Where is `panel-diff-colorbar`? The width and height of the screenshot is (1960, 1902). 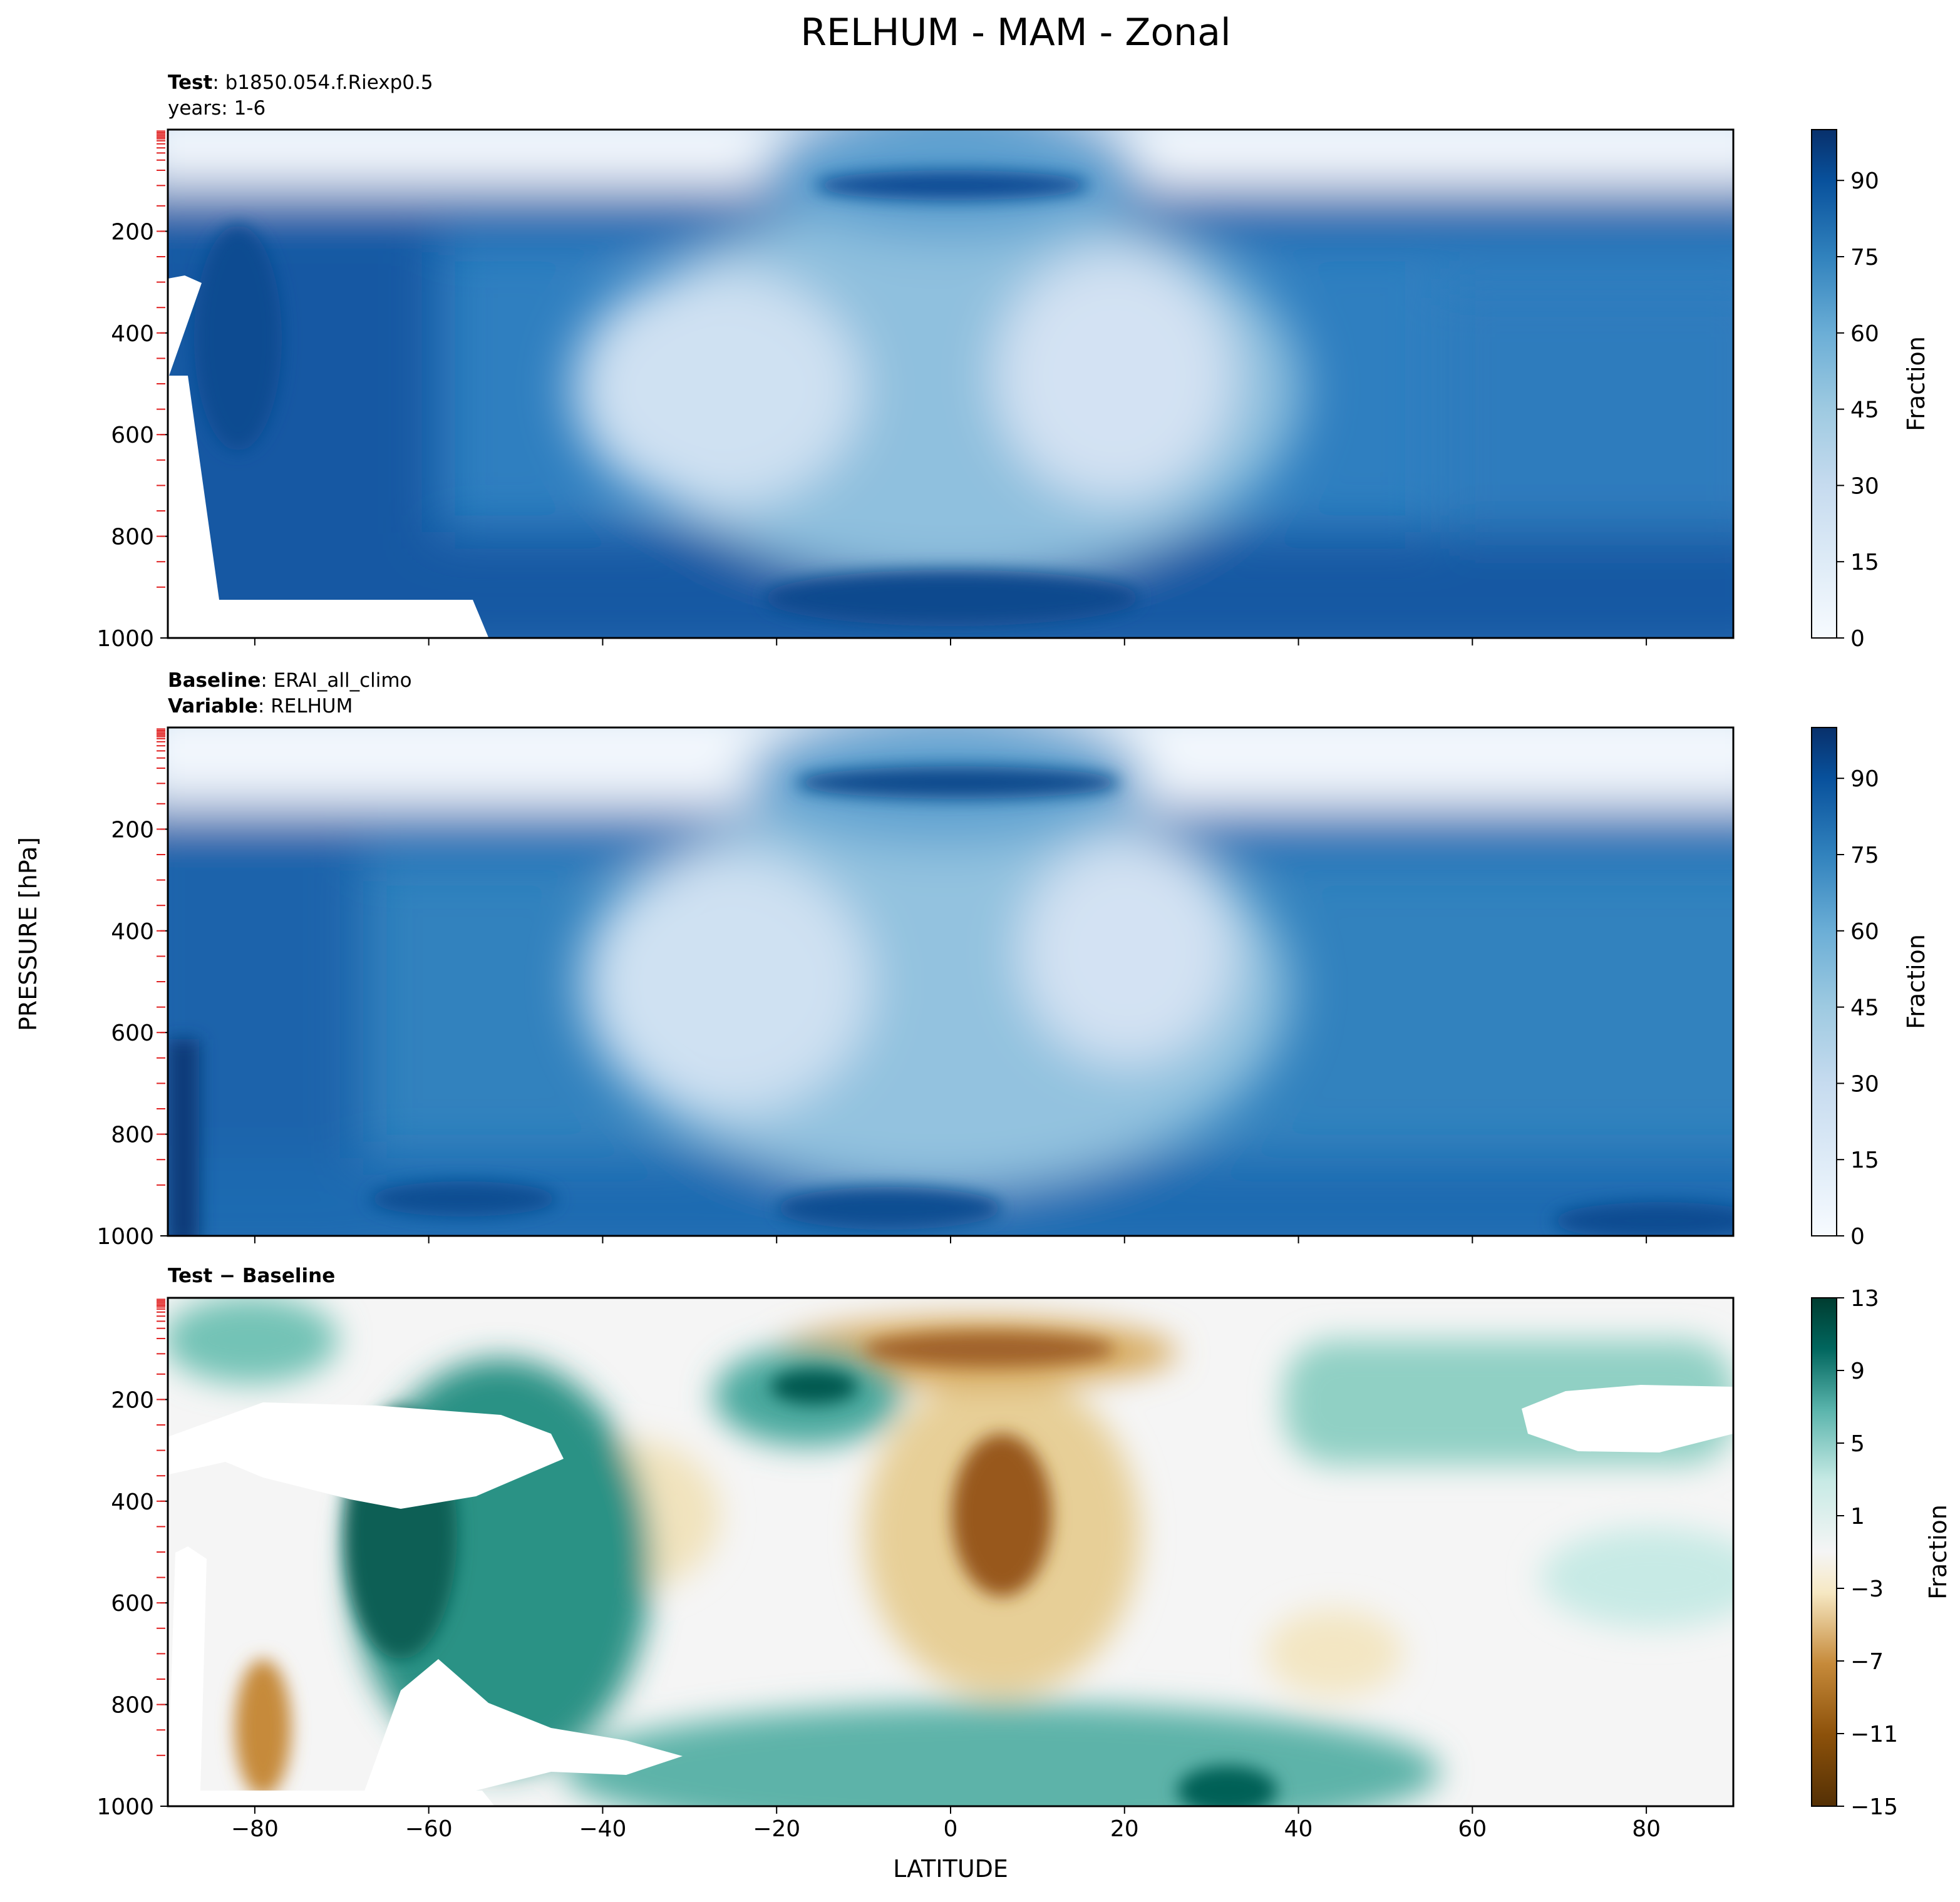 panel-diff-colorbar is located at coordinates (1824, 1552).